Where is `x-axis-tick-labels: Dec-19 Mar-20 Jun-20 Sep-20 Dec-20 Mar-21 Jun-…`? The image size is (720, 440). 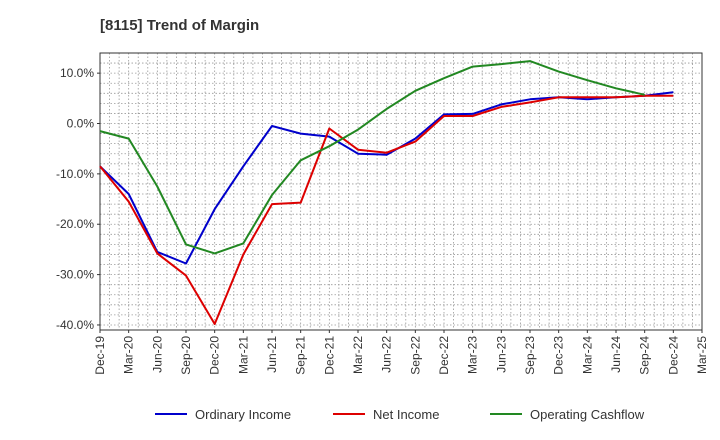 x-axis-tick-labels: Dec-19 Mar-20 Jun-20 Sep-20 Dec-20 Mar-21 Jun-… is located at coordinates (401, 352).